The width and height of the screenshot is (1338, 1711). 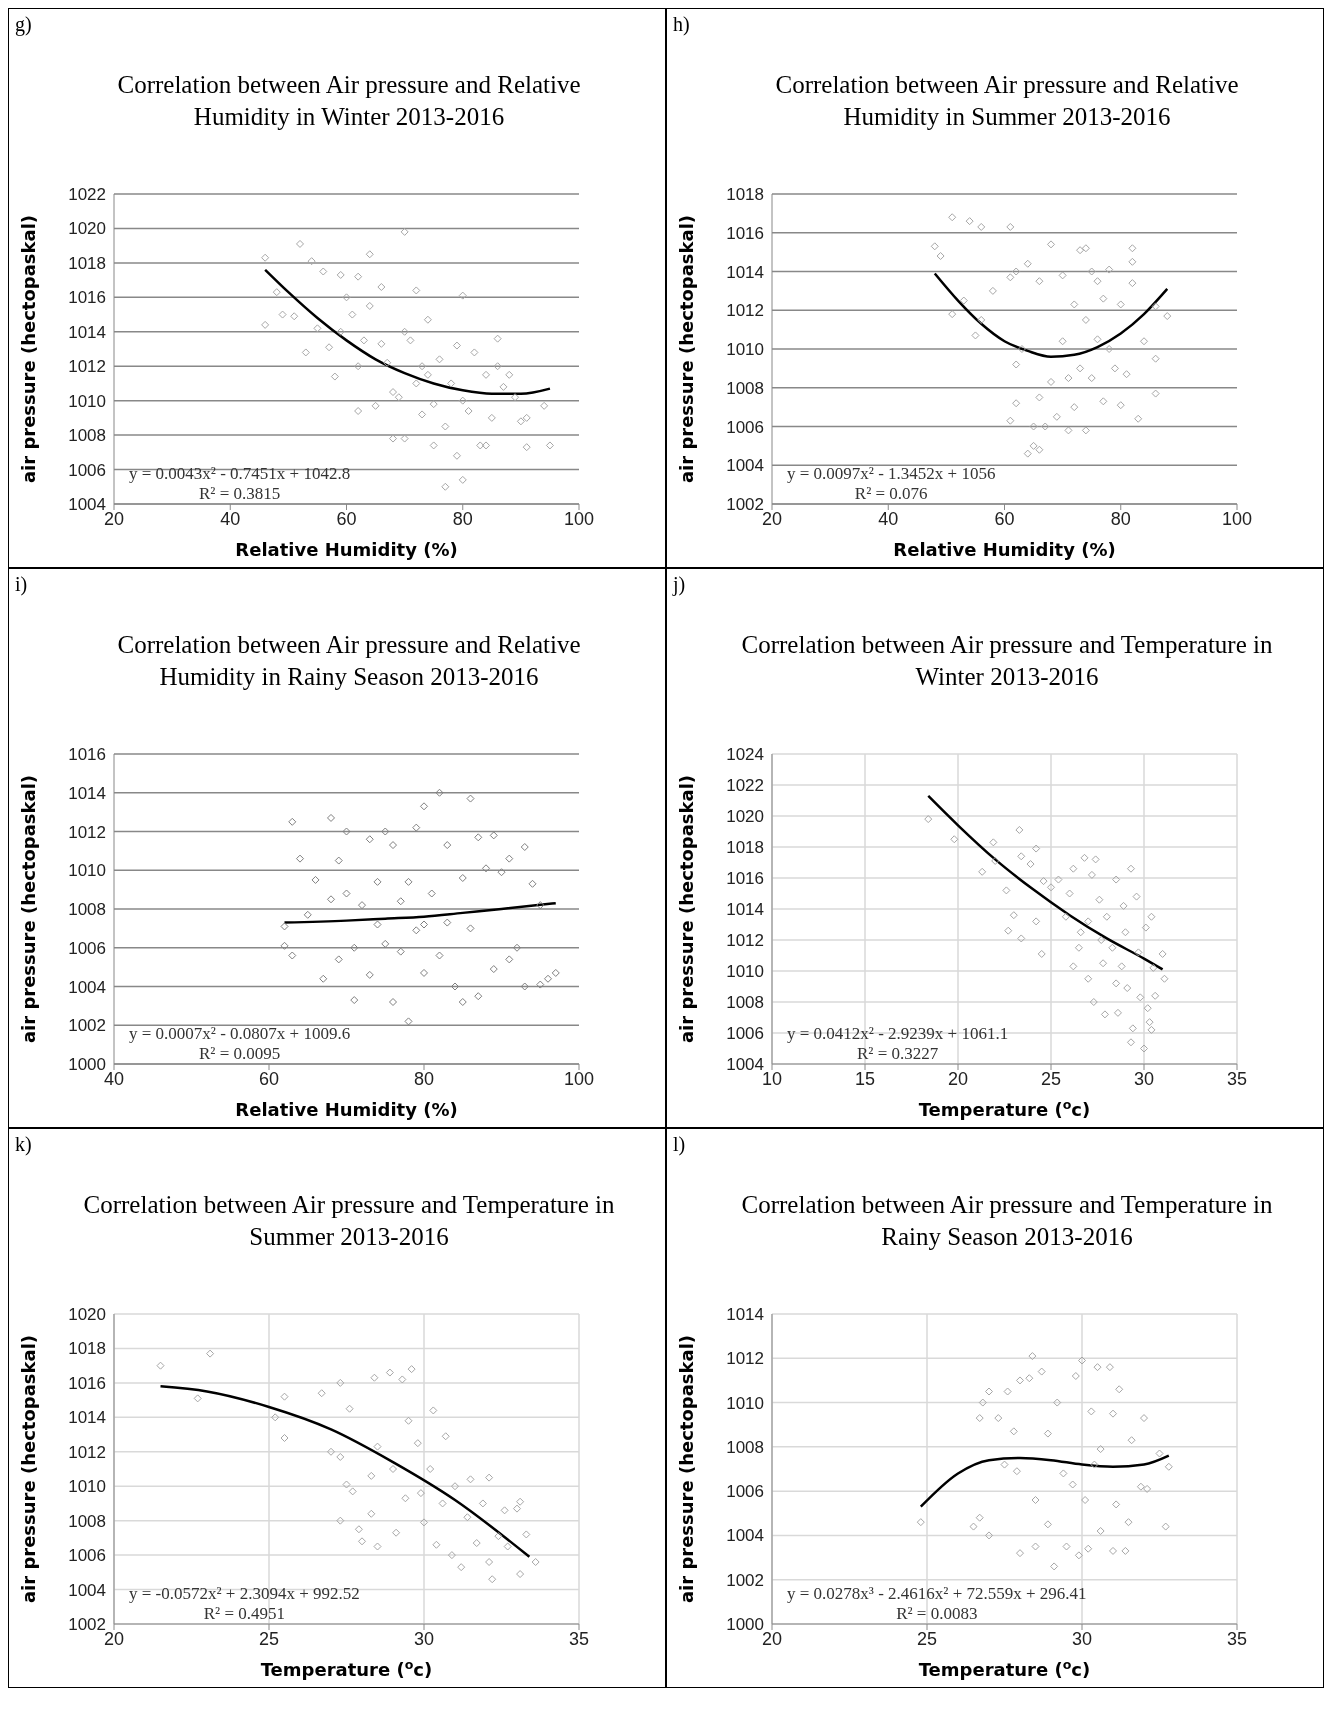 What do you see at coordinates (240, 473) in the screenshot?
I see `annotation: y = 0.0043x² - 0.7451x + 1042.8` at bounding box center [240, 473].